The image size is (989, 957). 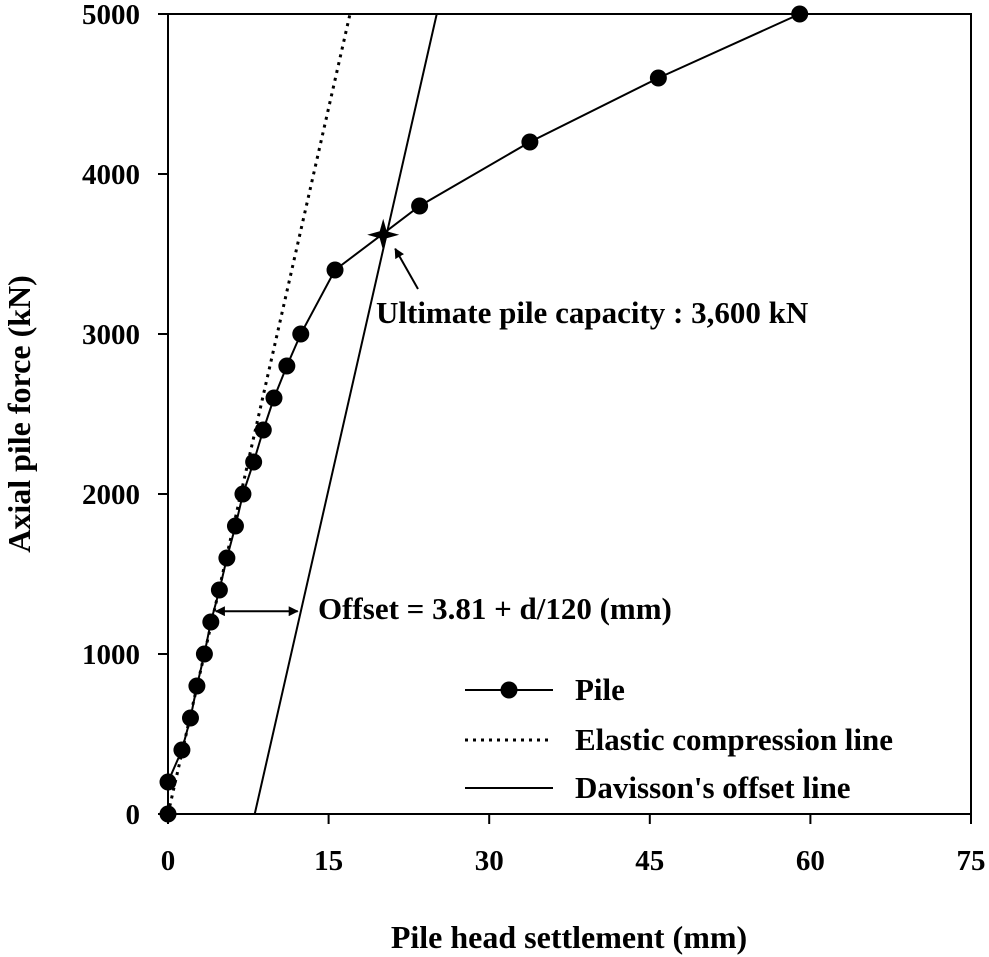 What do you see at coordinates (133, 815) in the screenshot?
I see `y-tick-label: 0` at bounding box center [133, 815].